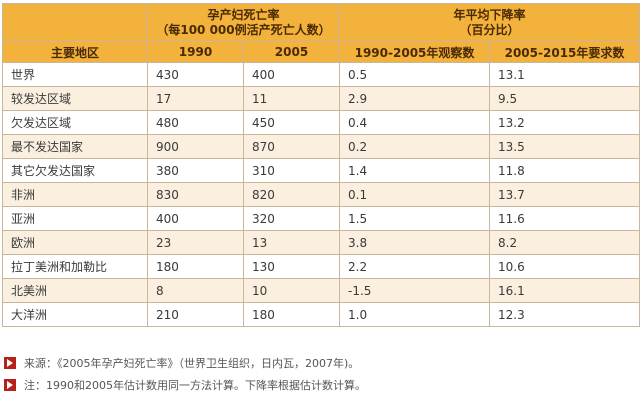  Describe the element at coordinates (291, 146) in the screenshot. I see `value-2005-cell: 870` at that location.